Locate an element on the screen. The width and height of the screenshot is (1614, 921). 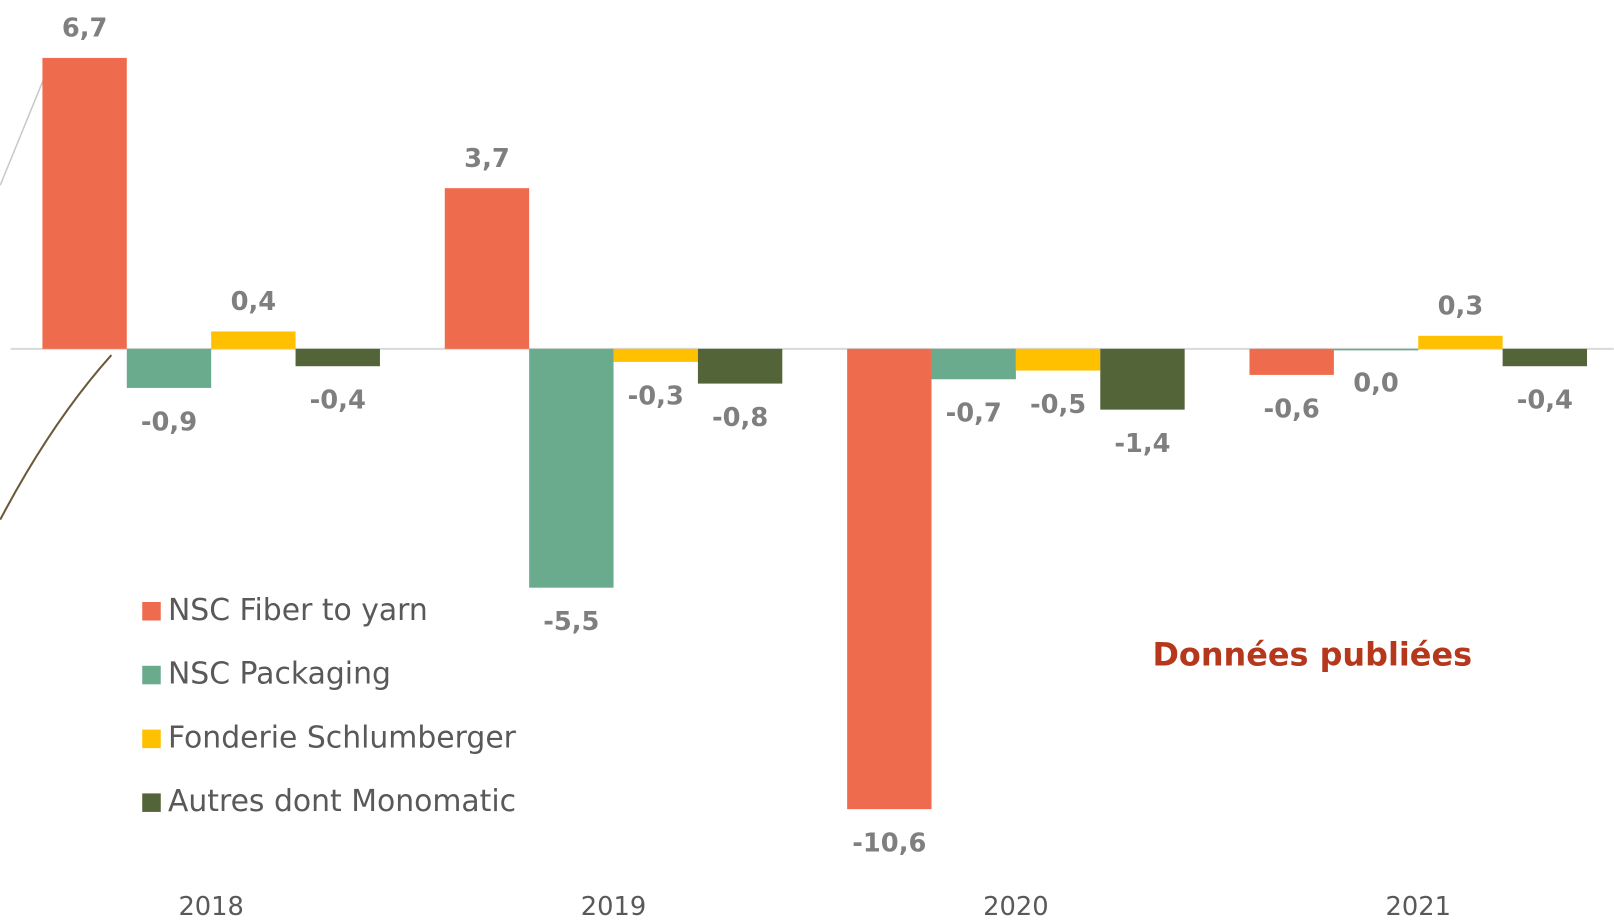
x-tick-label: 2018 is located at coordinates (210, 906).